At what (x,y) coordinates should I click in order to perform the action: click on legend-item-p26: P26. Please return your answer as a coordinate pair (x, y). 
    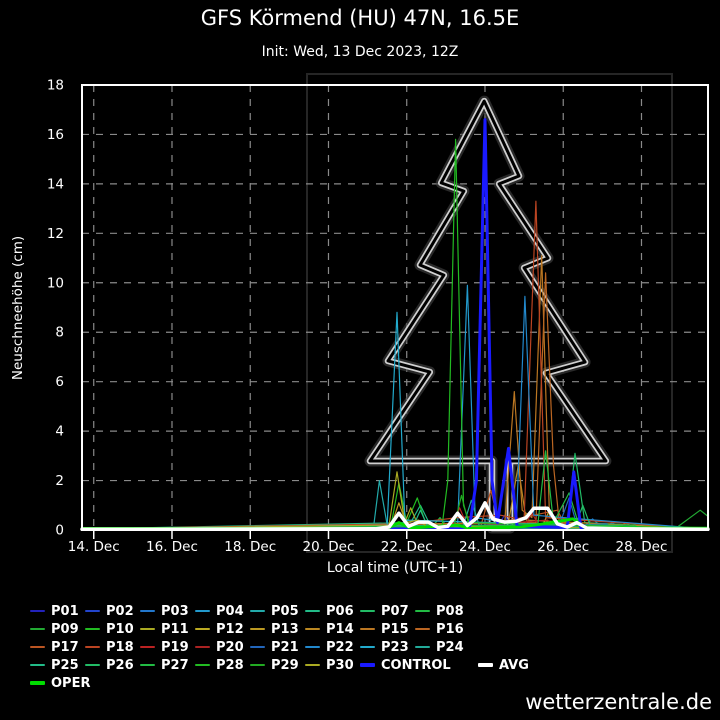
    Looking at the image, I should click on (112, 665).